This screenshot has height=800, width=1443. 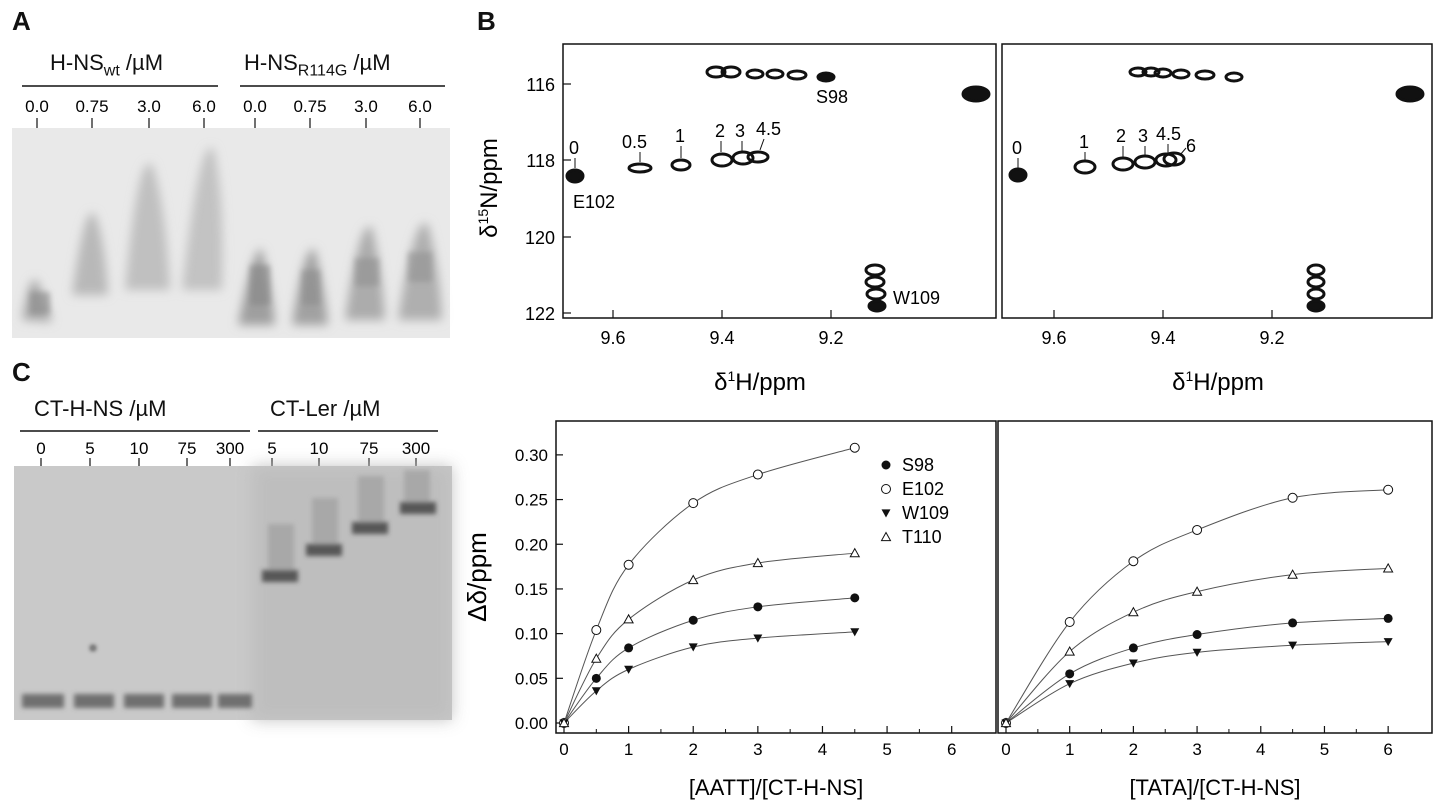 What do you see at coordinates (531, 544) in the screenshot?
I see `y-tick-label: 0.20` at bounding box center [531, 544].